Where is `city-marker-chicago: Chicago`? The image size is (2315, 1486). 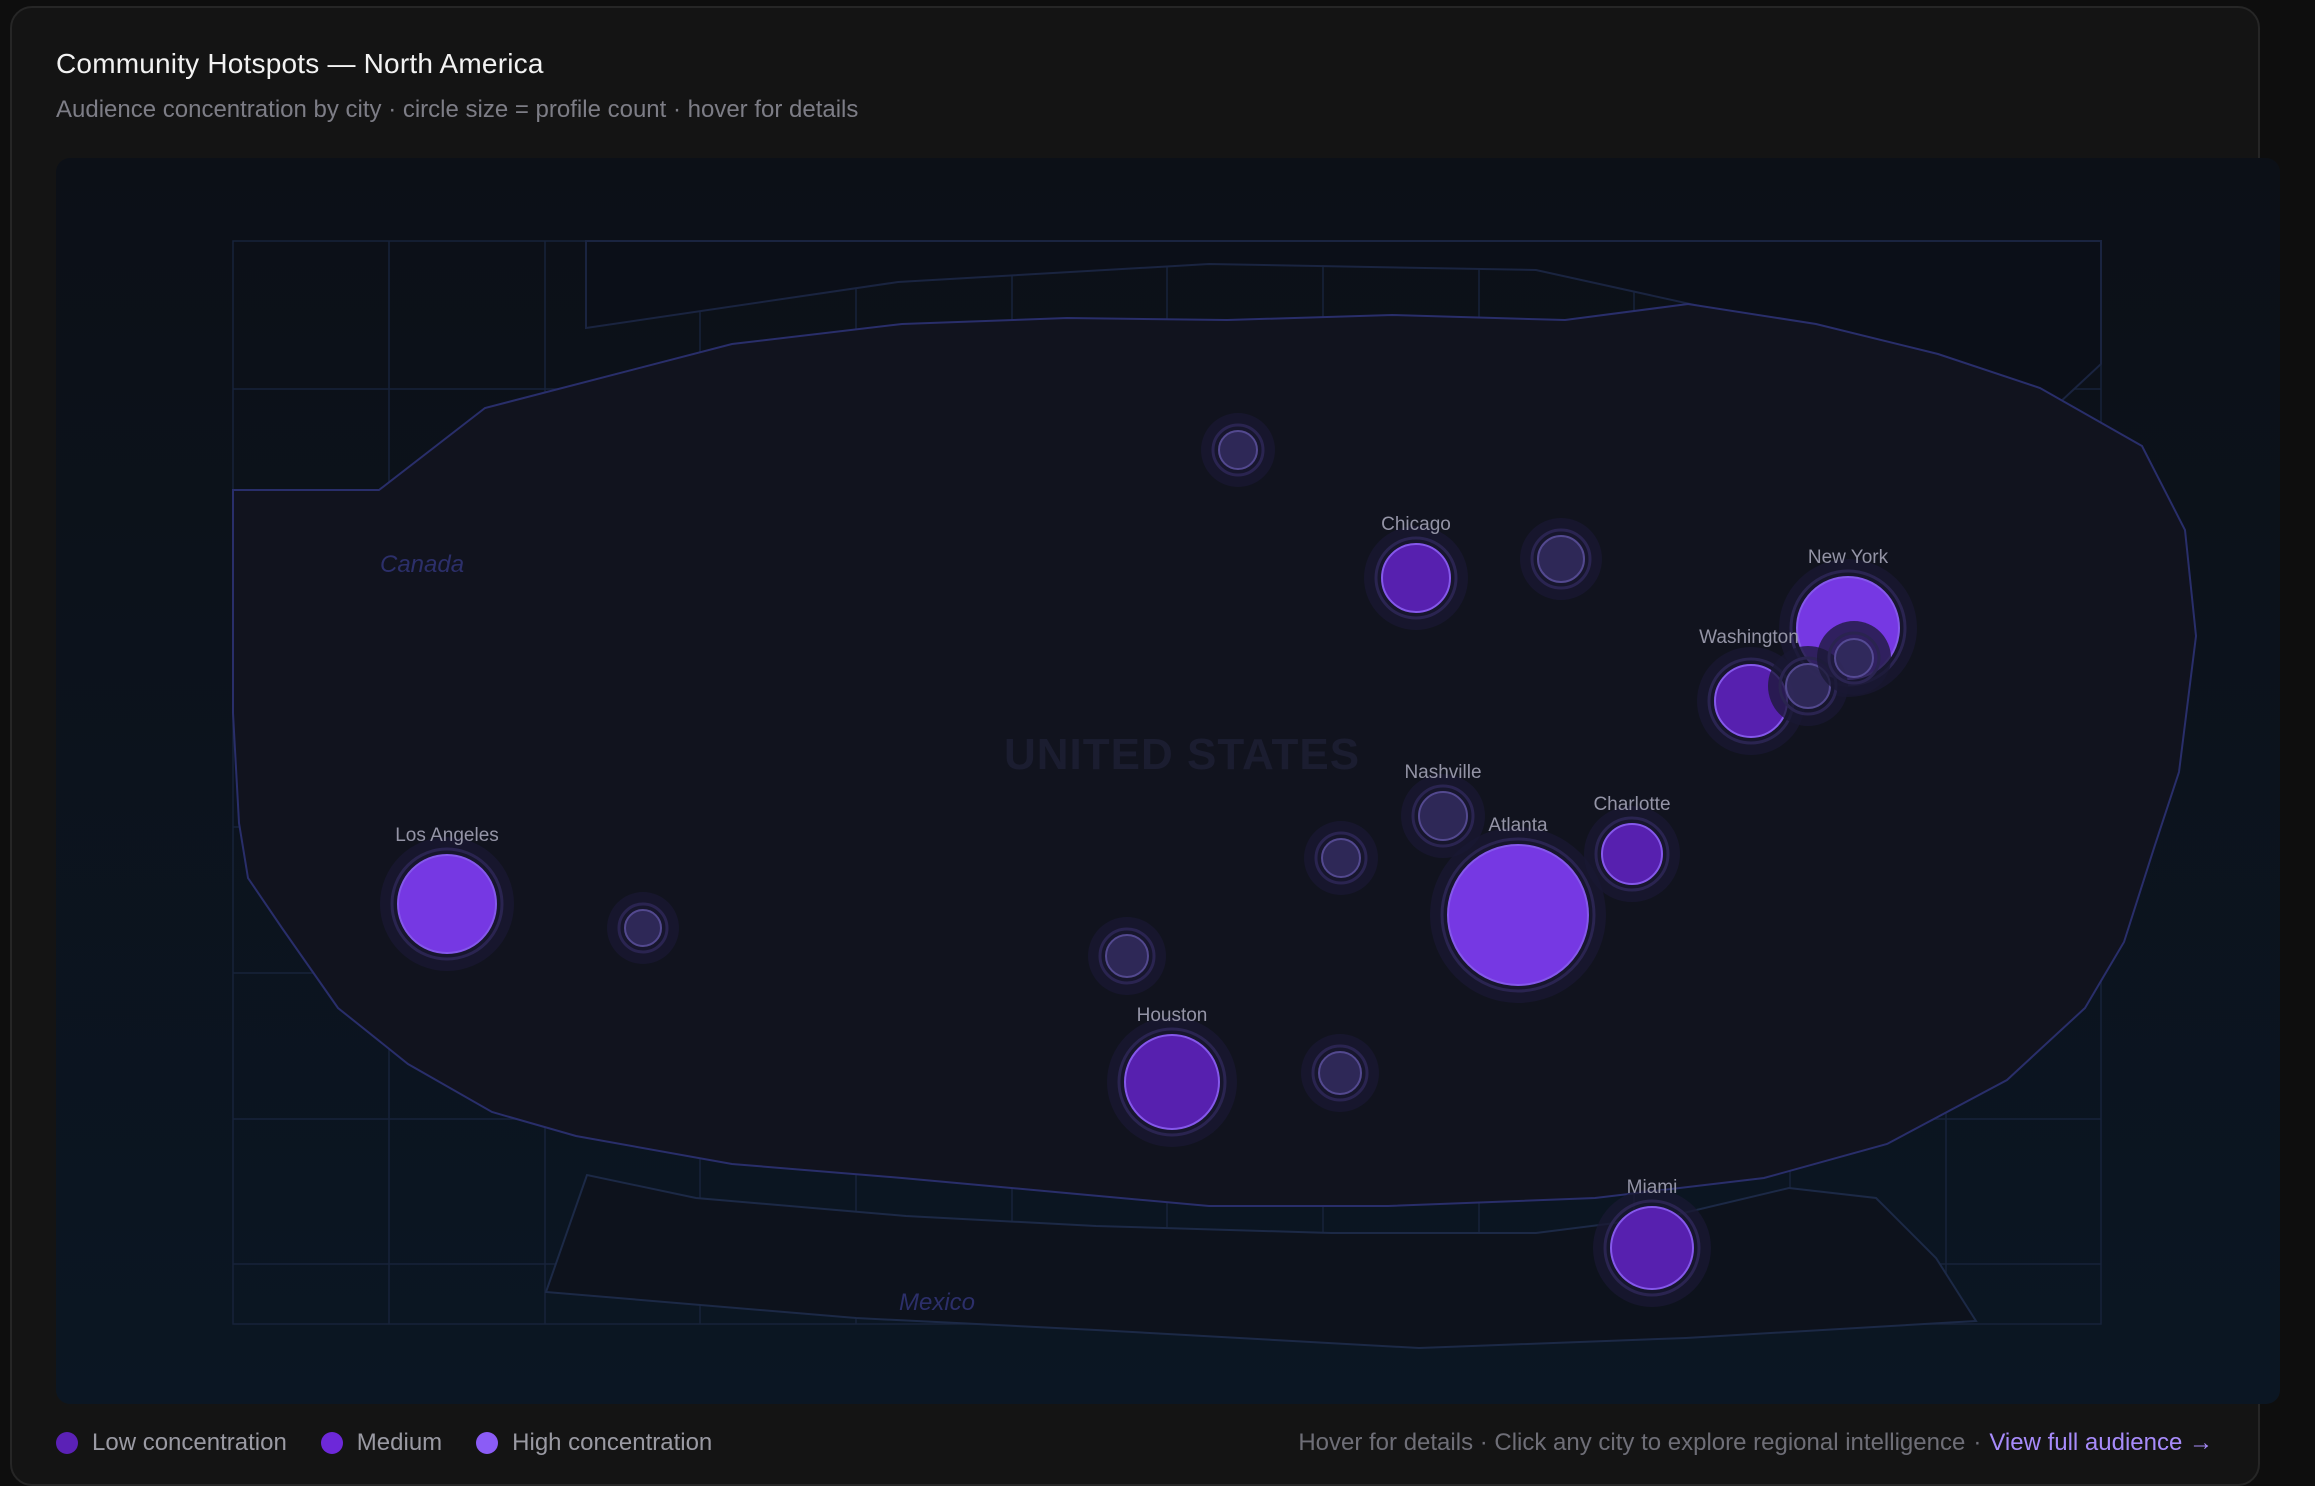 city-marker-chicago: Chicago is located at coordinates (1416, 572).